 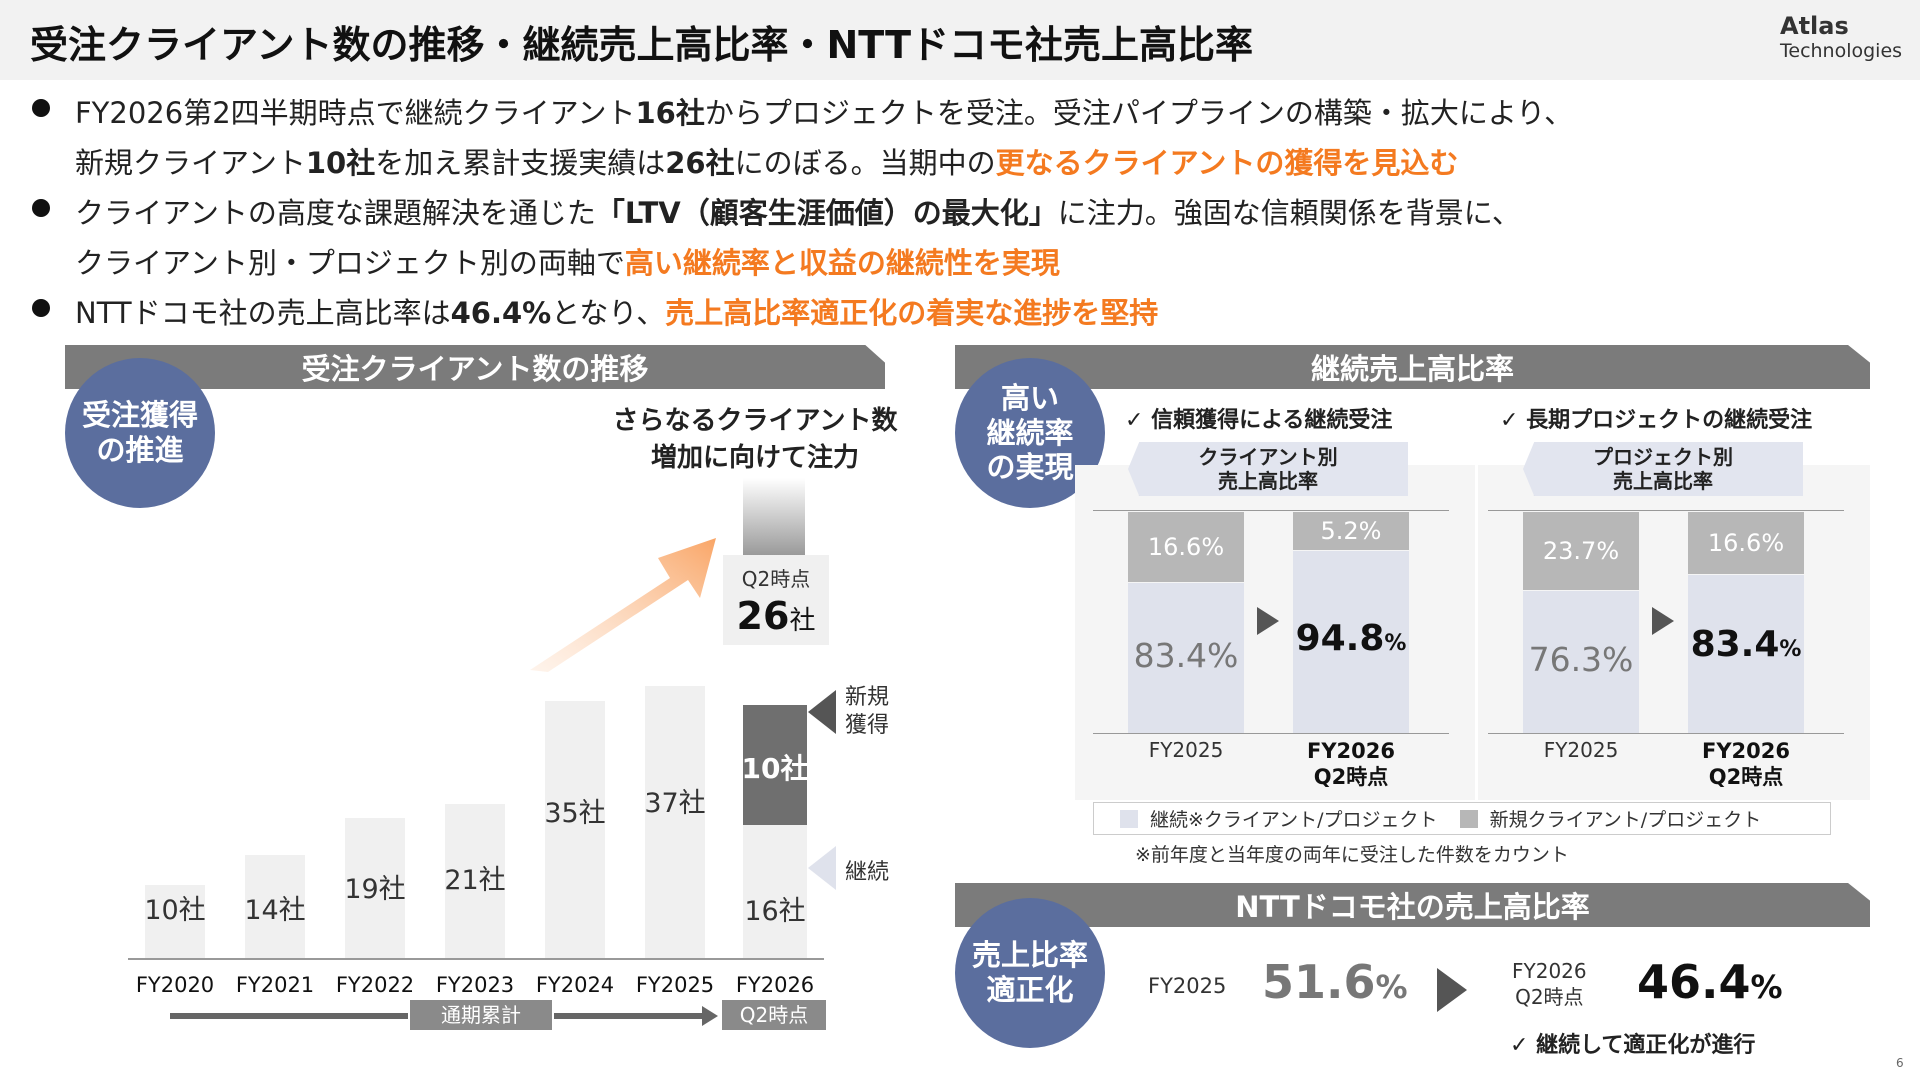 What do you see at coordinates (475, 367) in the screenshot?
I see `client-count-banner: 受注クライアント数の推移` at bounding box center [475, 367].